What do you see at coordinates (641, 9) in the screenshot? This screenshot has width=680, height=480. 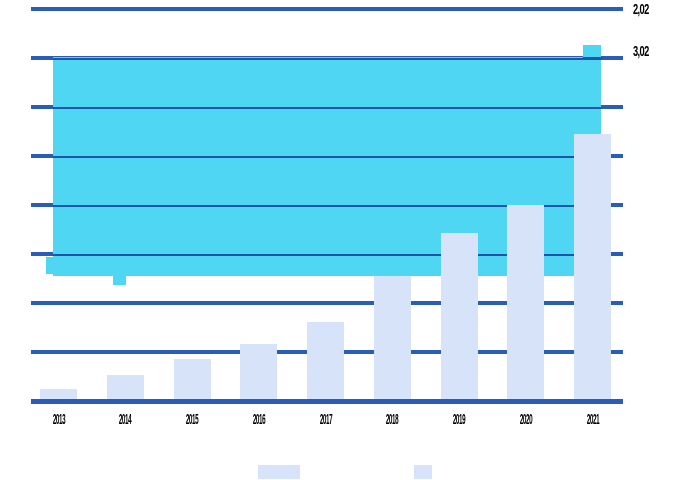 I see `data-label: 2,02` at bounding box center [641, 9].